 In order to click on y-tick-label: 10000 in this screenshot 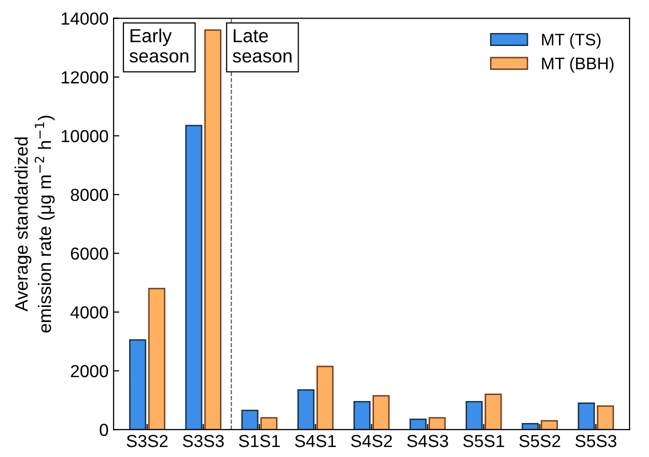, I will do `click(85, 136)`.